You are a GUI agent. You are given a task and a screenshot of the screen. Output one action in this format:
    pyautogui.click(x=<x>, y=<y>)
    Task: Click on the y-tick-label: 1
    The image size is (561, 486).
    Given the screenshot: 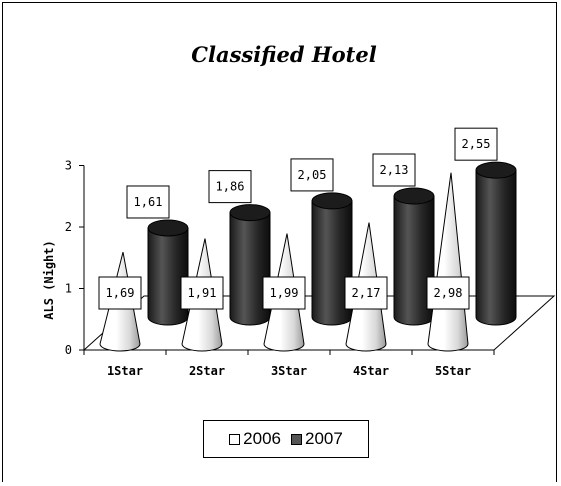 What is the action you would take?
    pyautogui.click(x=68, y=289)
    